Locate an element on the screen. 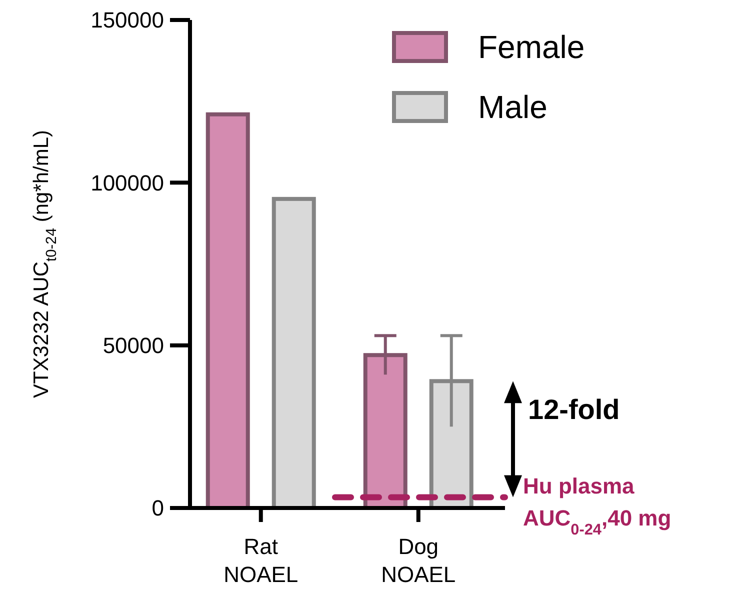  x-tick-label: Rat NOAEL is located at coordinates (261, 560).